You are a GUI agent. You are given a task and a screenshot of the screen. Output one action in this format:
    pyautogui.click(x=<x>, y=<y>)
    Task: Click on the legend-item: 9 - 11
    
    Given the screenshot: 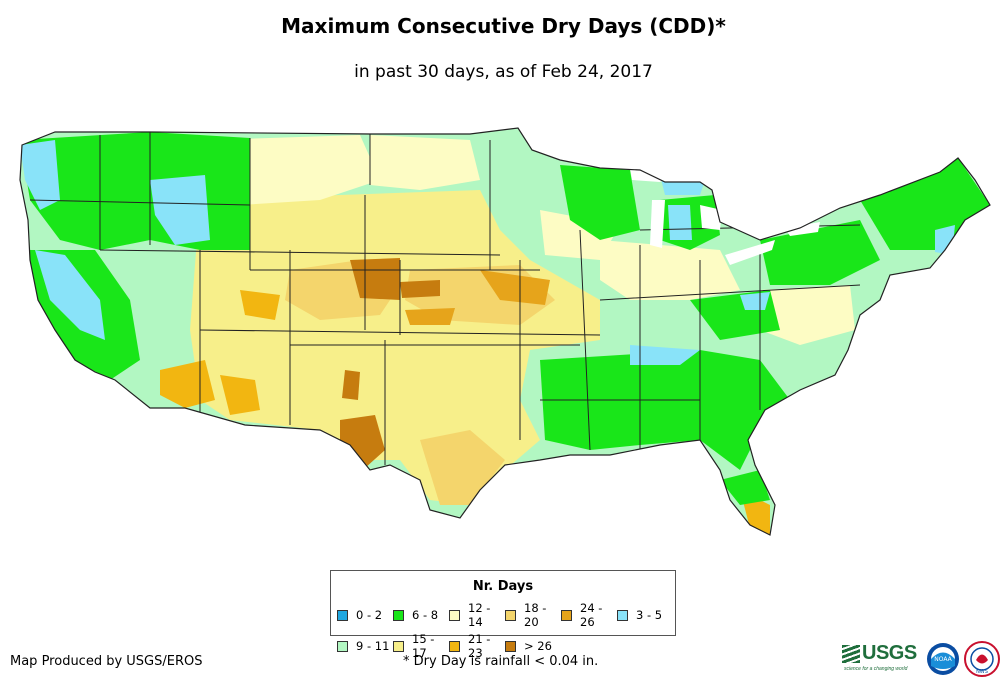 What is the action you would take?
    pyautogui.click(x=365, y=646)
    